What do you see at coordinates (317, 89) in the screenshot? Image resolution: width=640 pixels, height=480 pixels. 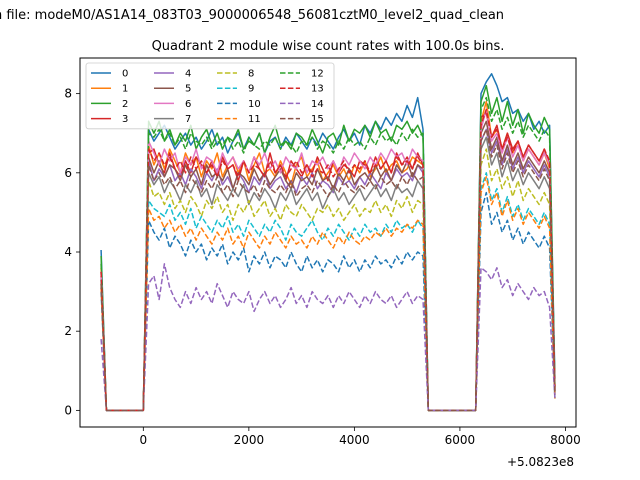 I see `legend-label-13: 13` at bounding box center [317, 89].